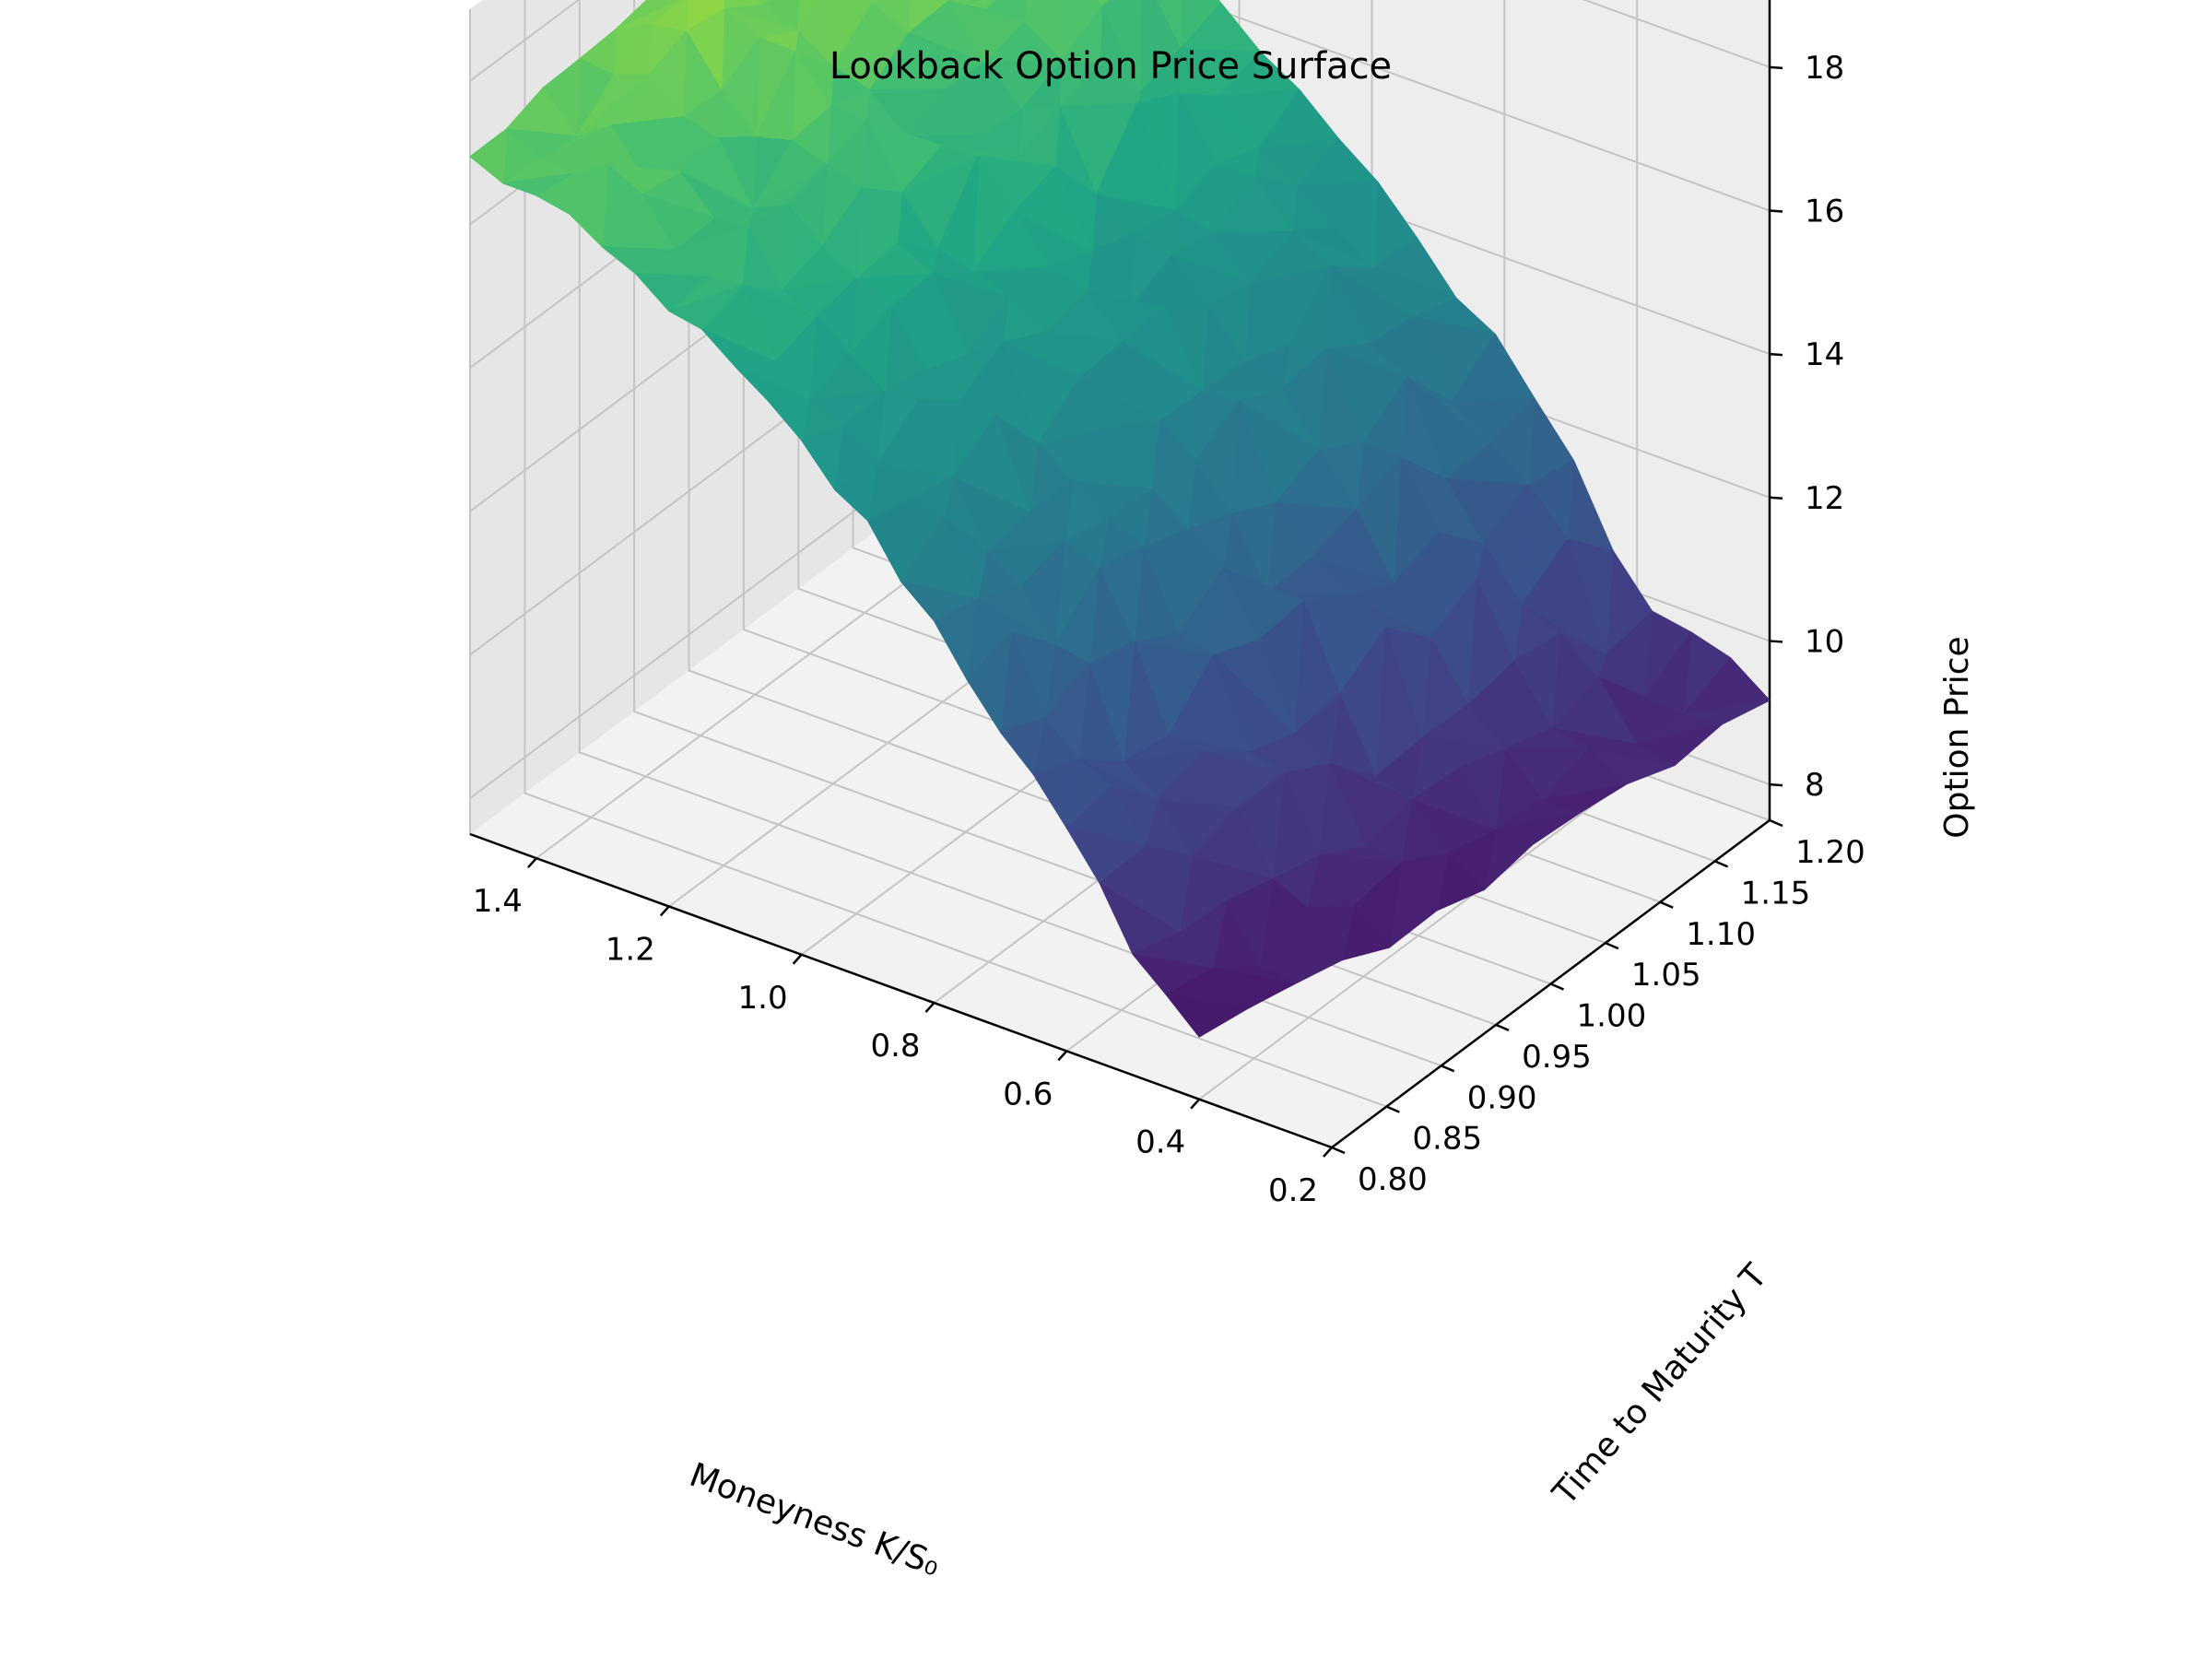 This screenshot has height=1659, width=2212. Describe the element at coordinates (1830, 852) in the screenshot. I see `y-tick-label: 1.20` at that location.